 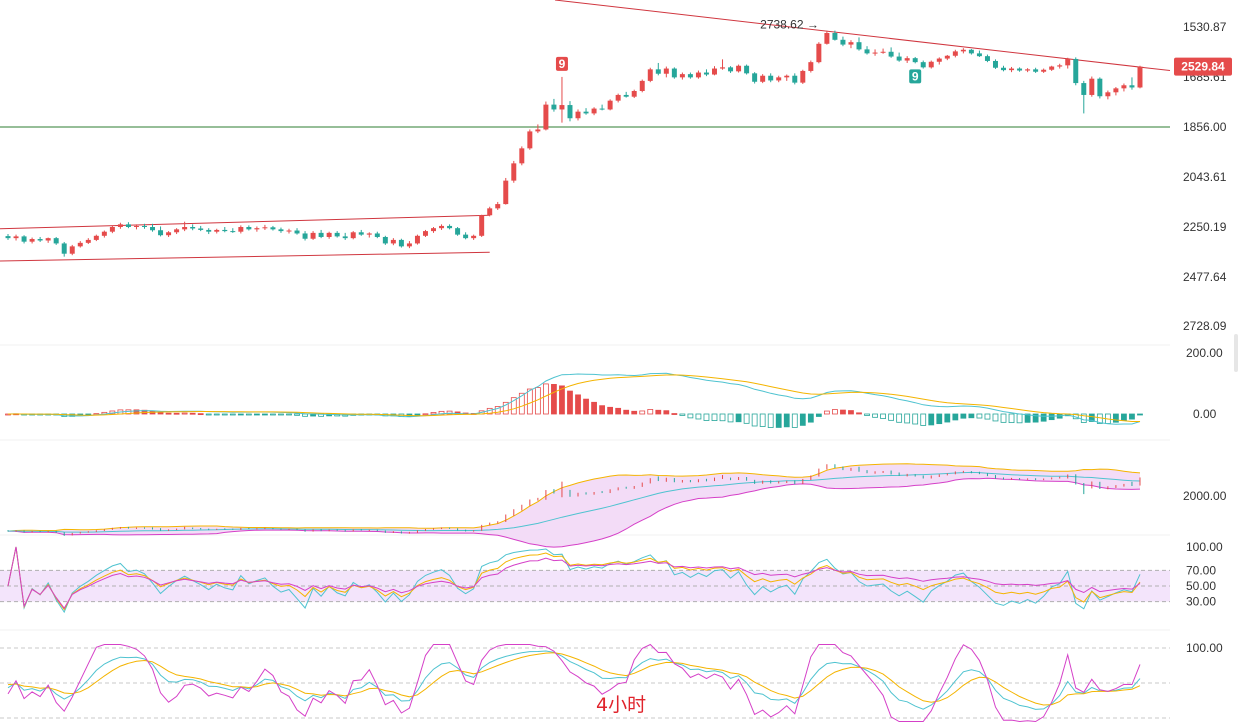 I want to click on rsi-axis-tick: 100.00, so click(x=1204, y=547).